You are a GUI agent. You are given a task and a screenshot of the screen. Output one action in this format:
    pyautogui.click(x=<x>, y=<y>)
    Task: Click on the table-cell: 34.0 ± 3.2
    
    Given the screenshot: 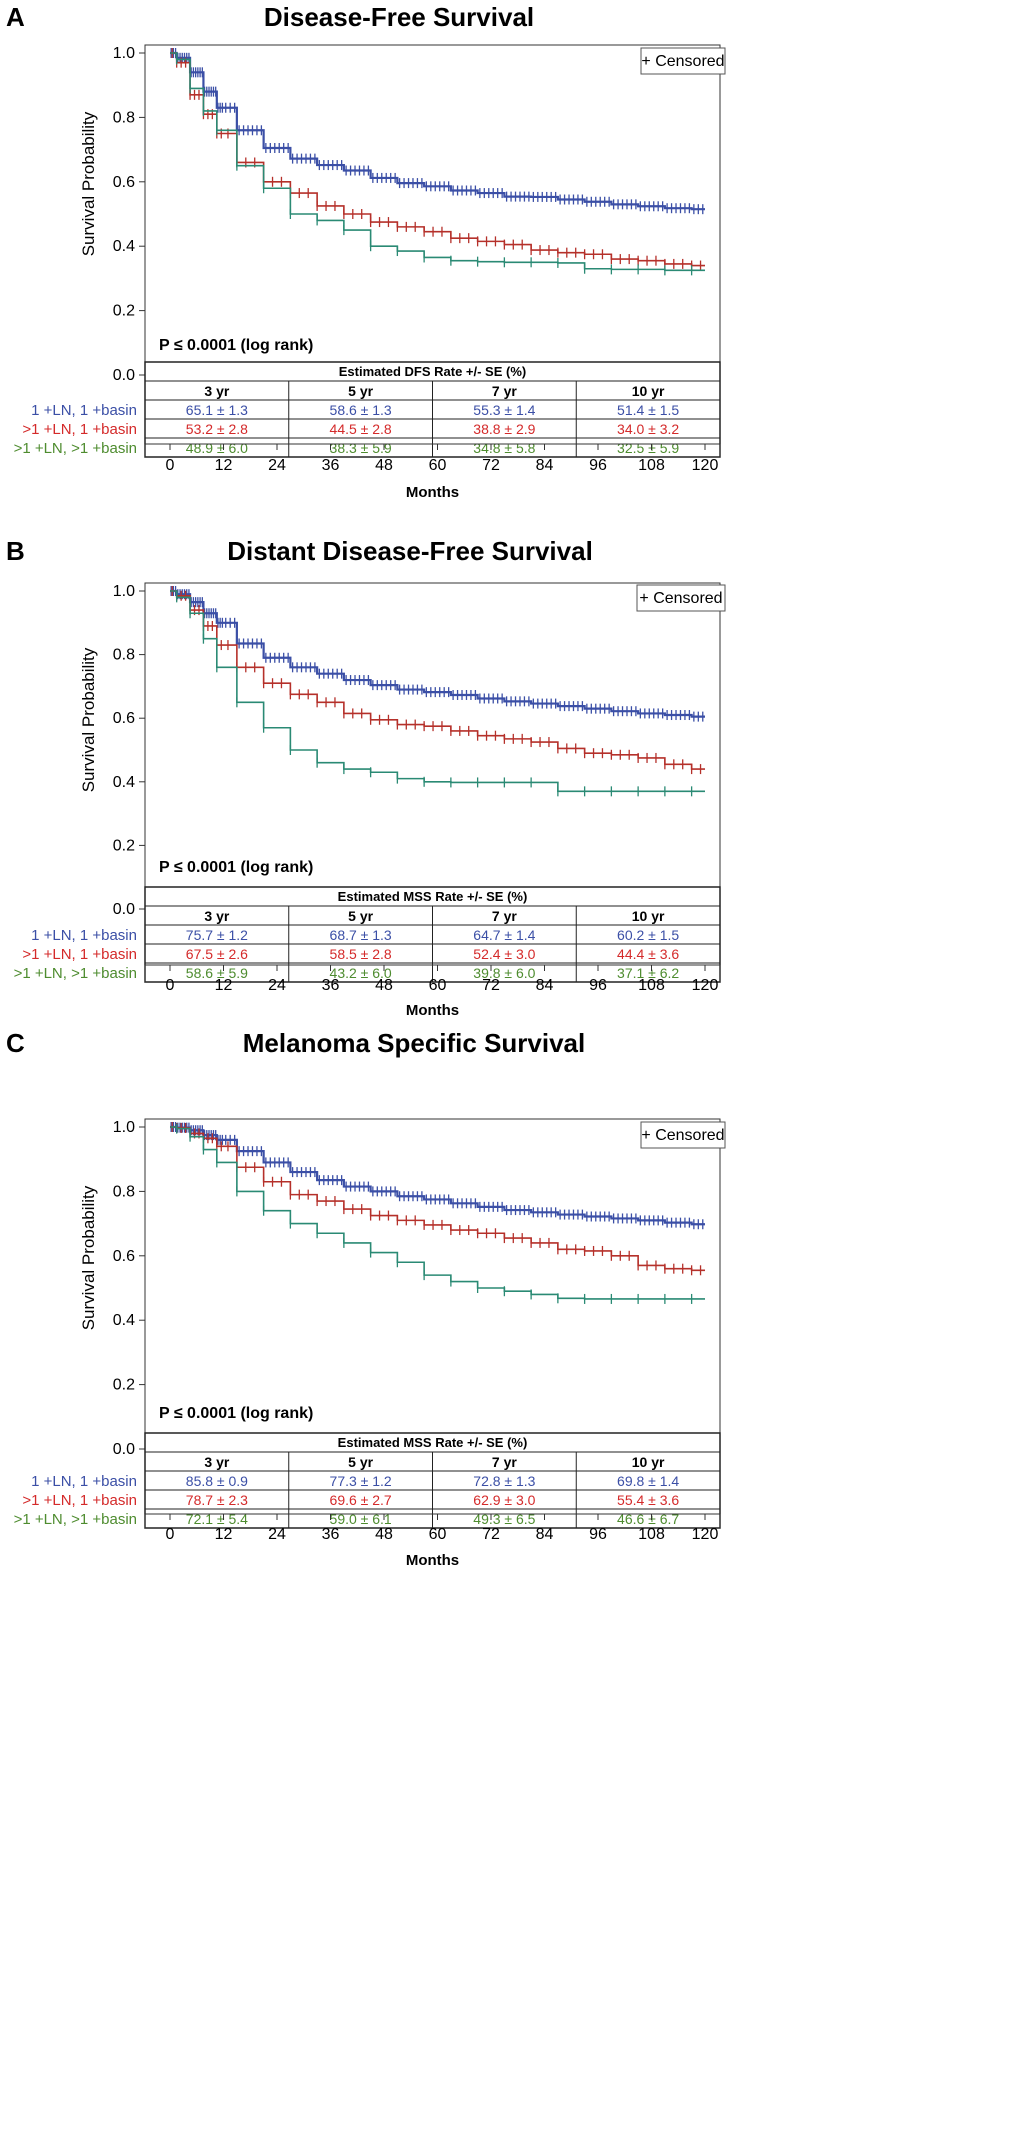 What is the action you would take?
    pyautogui.click(x=648, y=429)
    